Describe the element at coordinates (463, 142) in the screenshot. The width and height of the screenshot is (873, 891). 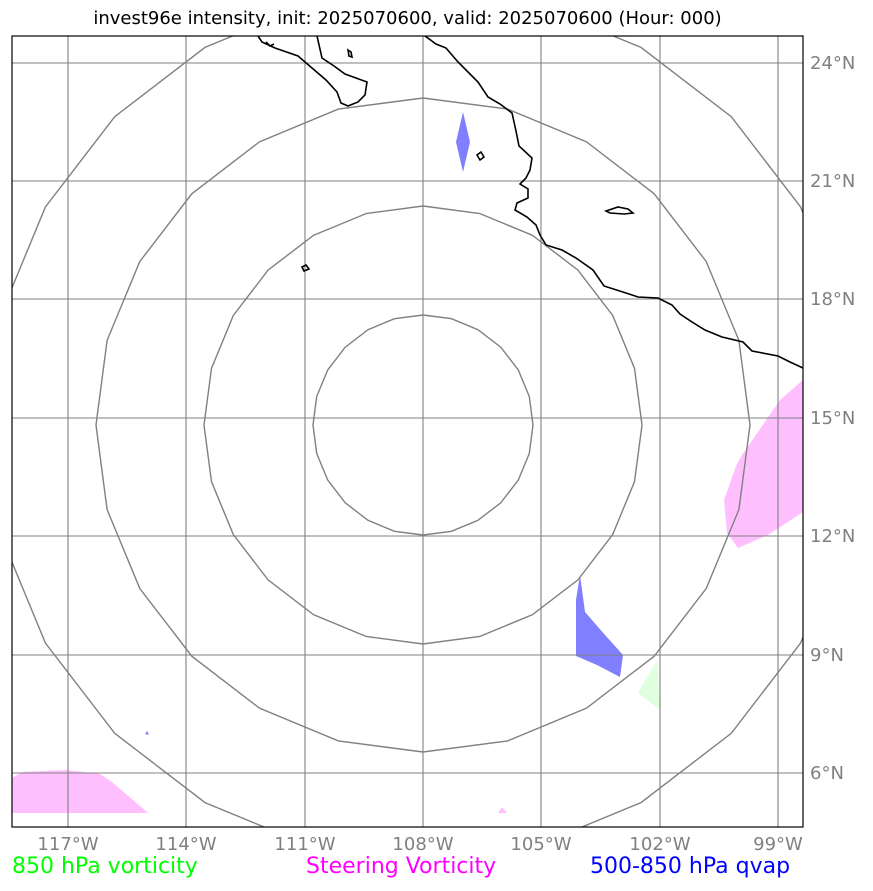
I see `qvap-area-north` at that location.